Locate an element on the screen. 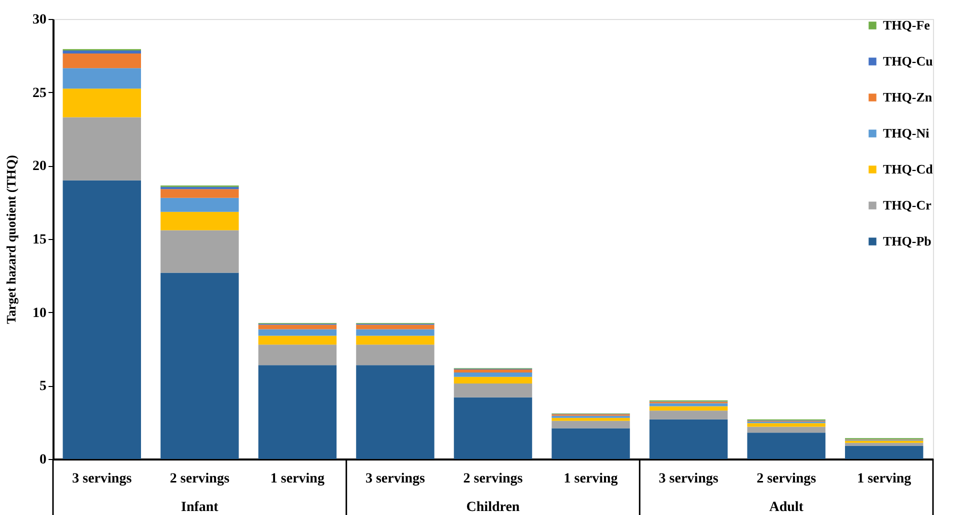 Image resolution: width=973 pixels, height=515 pixels. text: Children is located at coordinates (493, 507).